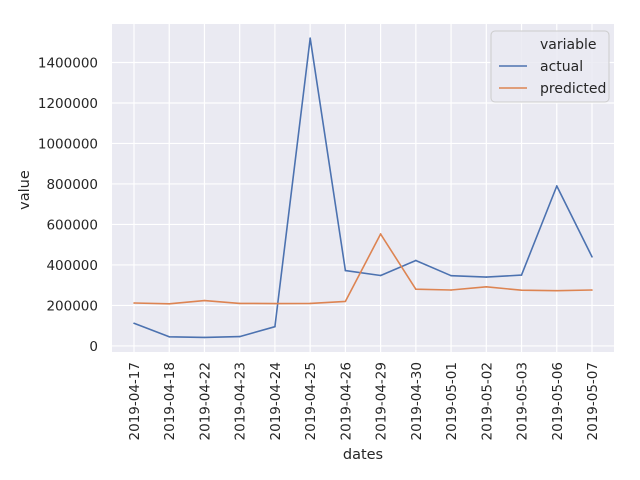  What do you see at coordinates (205, 401) in the screenshot?
I see `x-tick-label: 2019-04-22` at bounding box center [205, 401].